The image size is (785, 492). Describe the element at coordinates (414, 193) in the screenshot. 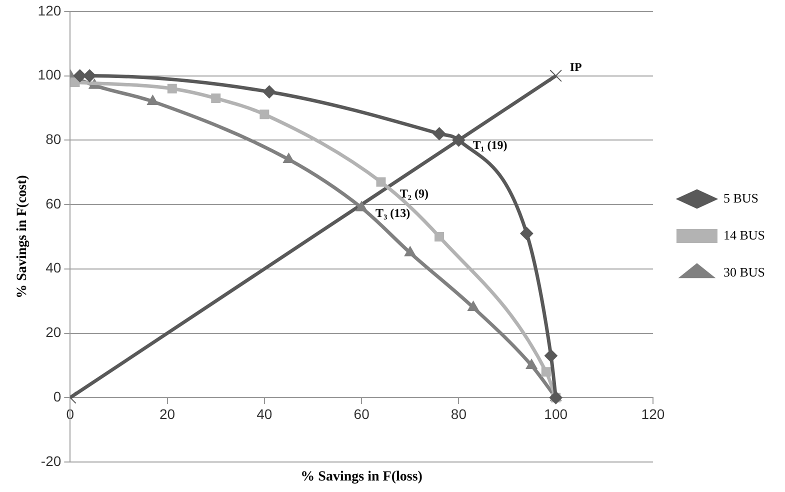

I see `annotation: T₂ (9)` at that location.